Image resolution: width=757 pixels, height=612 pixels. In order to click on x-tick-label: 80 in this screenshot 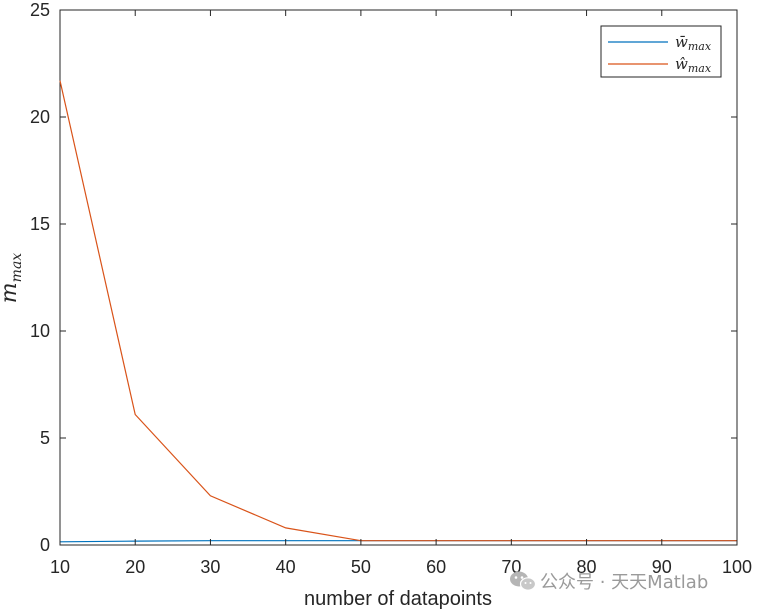, I will do `click(587, 567)`.